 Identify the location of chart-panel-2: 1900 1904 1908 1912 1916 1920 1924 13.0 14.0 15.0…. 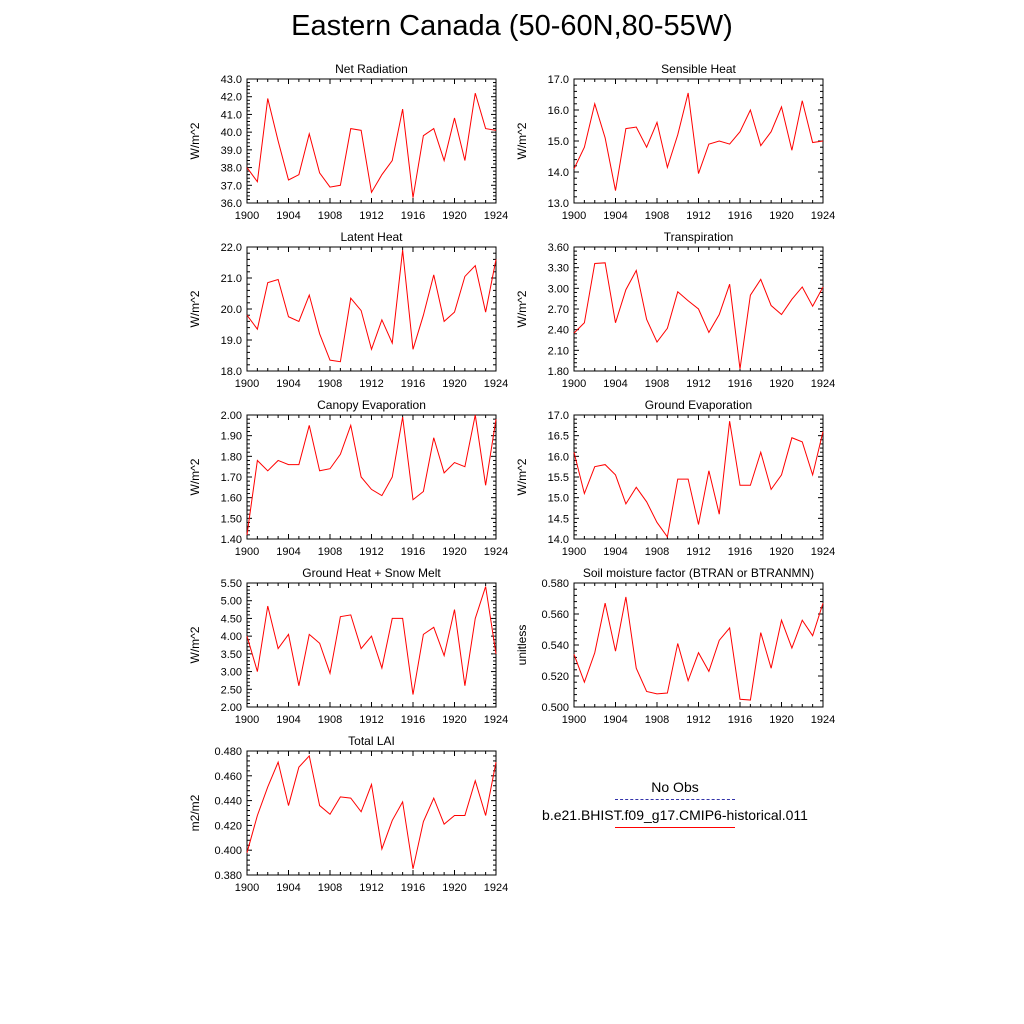
(675, 142).